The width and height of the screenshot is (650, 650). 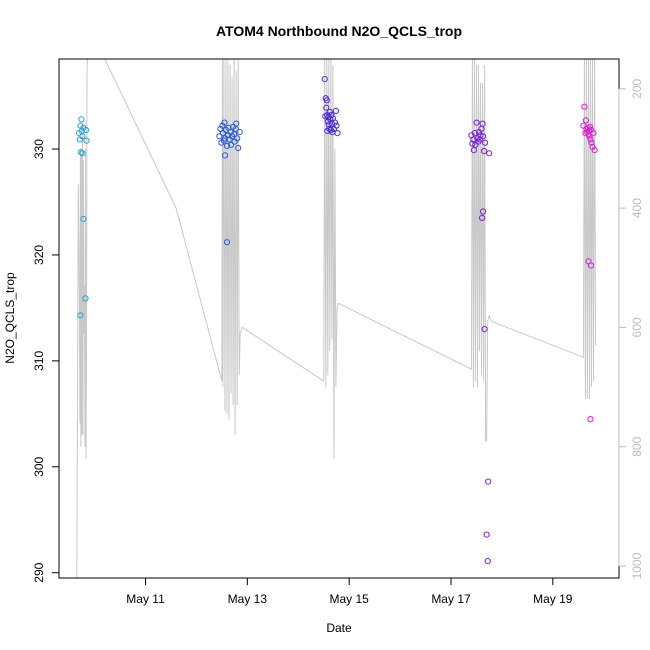 I want to click on y-axis-right: 200 400 600 800 1000, so click(x=631, y=328).